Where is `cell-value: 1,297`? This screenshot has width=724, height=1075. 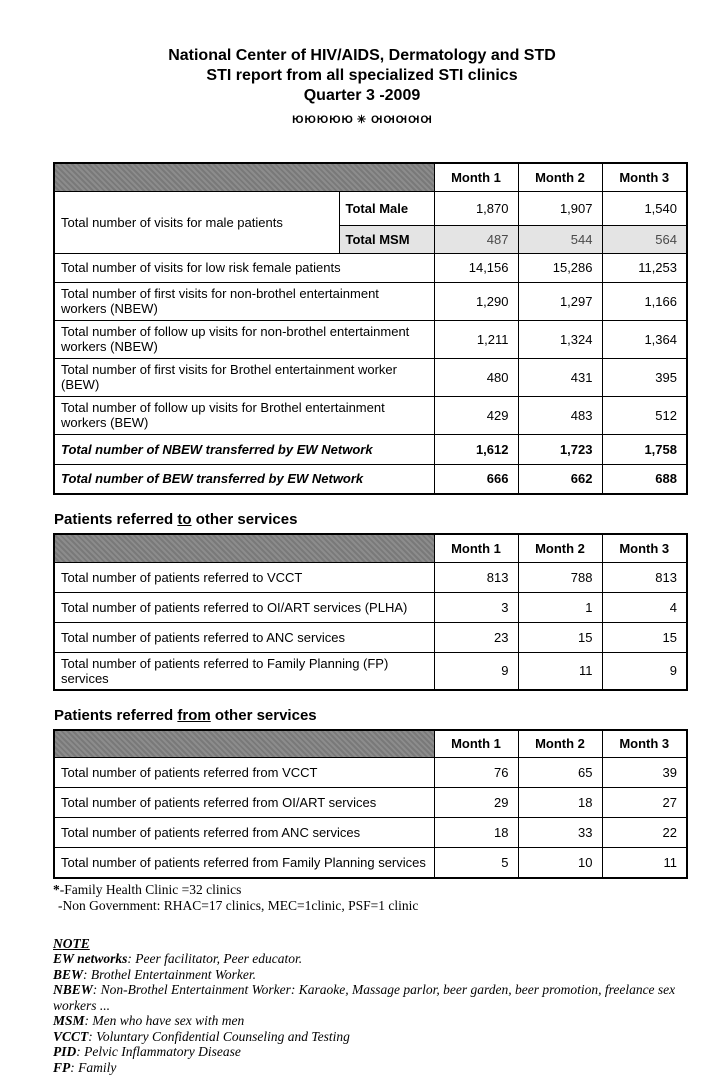
cell-value: 1,297 is located at coordinates (560, 301).